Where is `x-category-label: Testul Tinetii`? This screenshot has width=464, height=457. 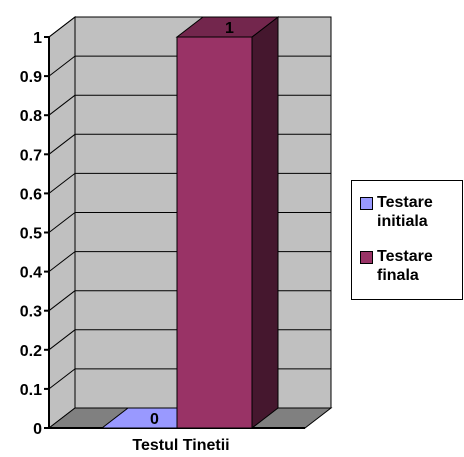
x-category-label: Testul Tinetii is located at coordinates (180, 445).